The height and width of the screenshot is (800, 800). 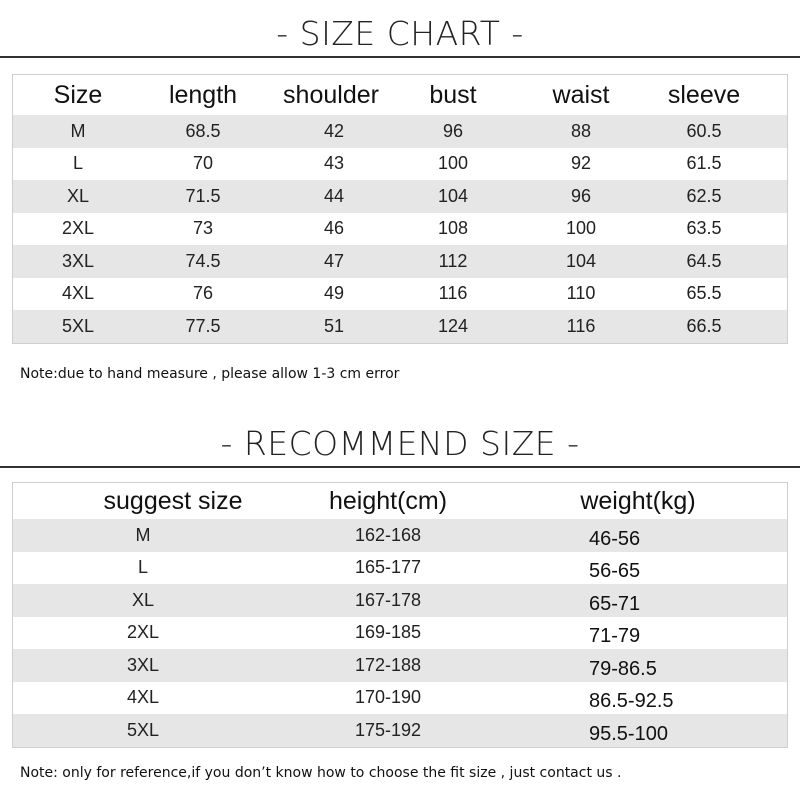 I want to click on recommend-row: XL 167-178 65-71, so click(x=400, y=600).